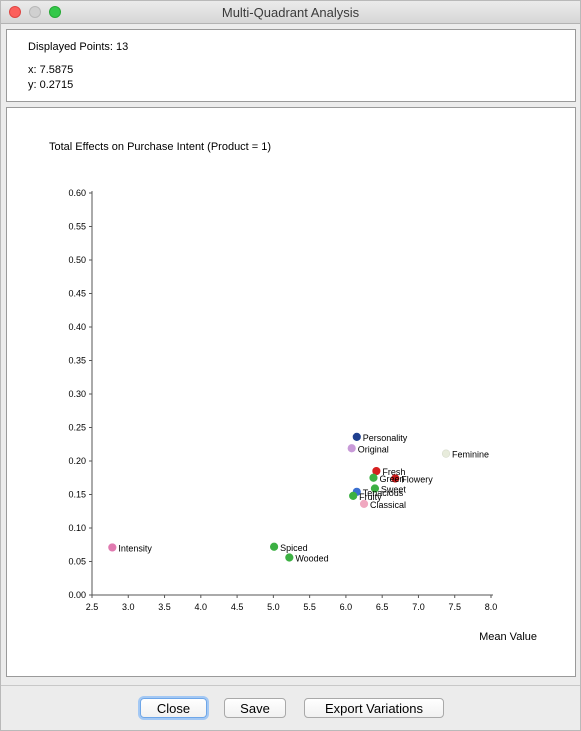  I want to click on point-label-spiced: Spiced, so click(294, 548).